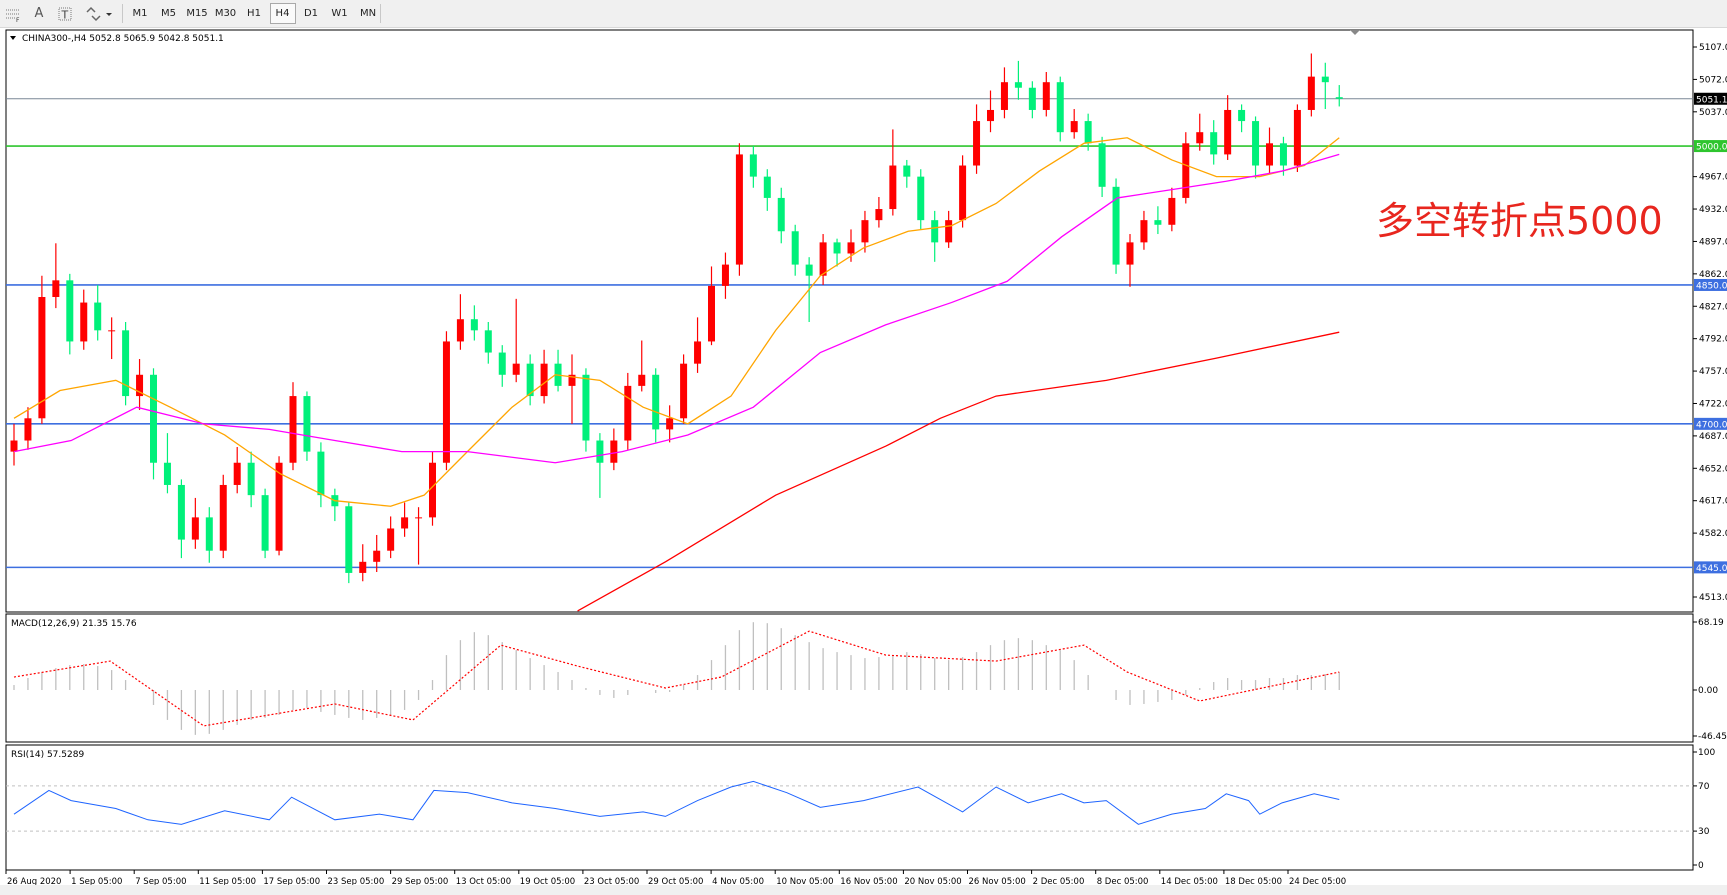 The width and height of the screenshot is (1727, 895). I want to click on chart-toolbar: F A T M1 M5 M15 M30 H1 H4 D1 W1 MN, so click(863, 14).